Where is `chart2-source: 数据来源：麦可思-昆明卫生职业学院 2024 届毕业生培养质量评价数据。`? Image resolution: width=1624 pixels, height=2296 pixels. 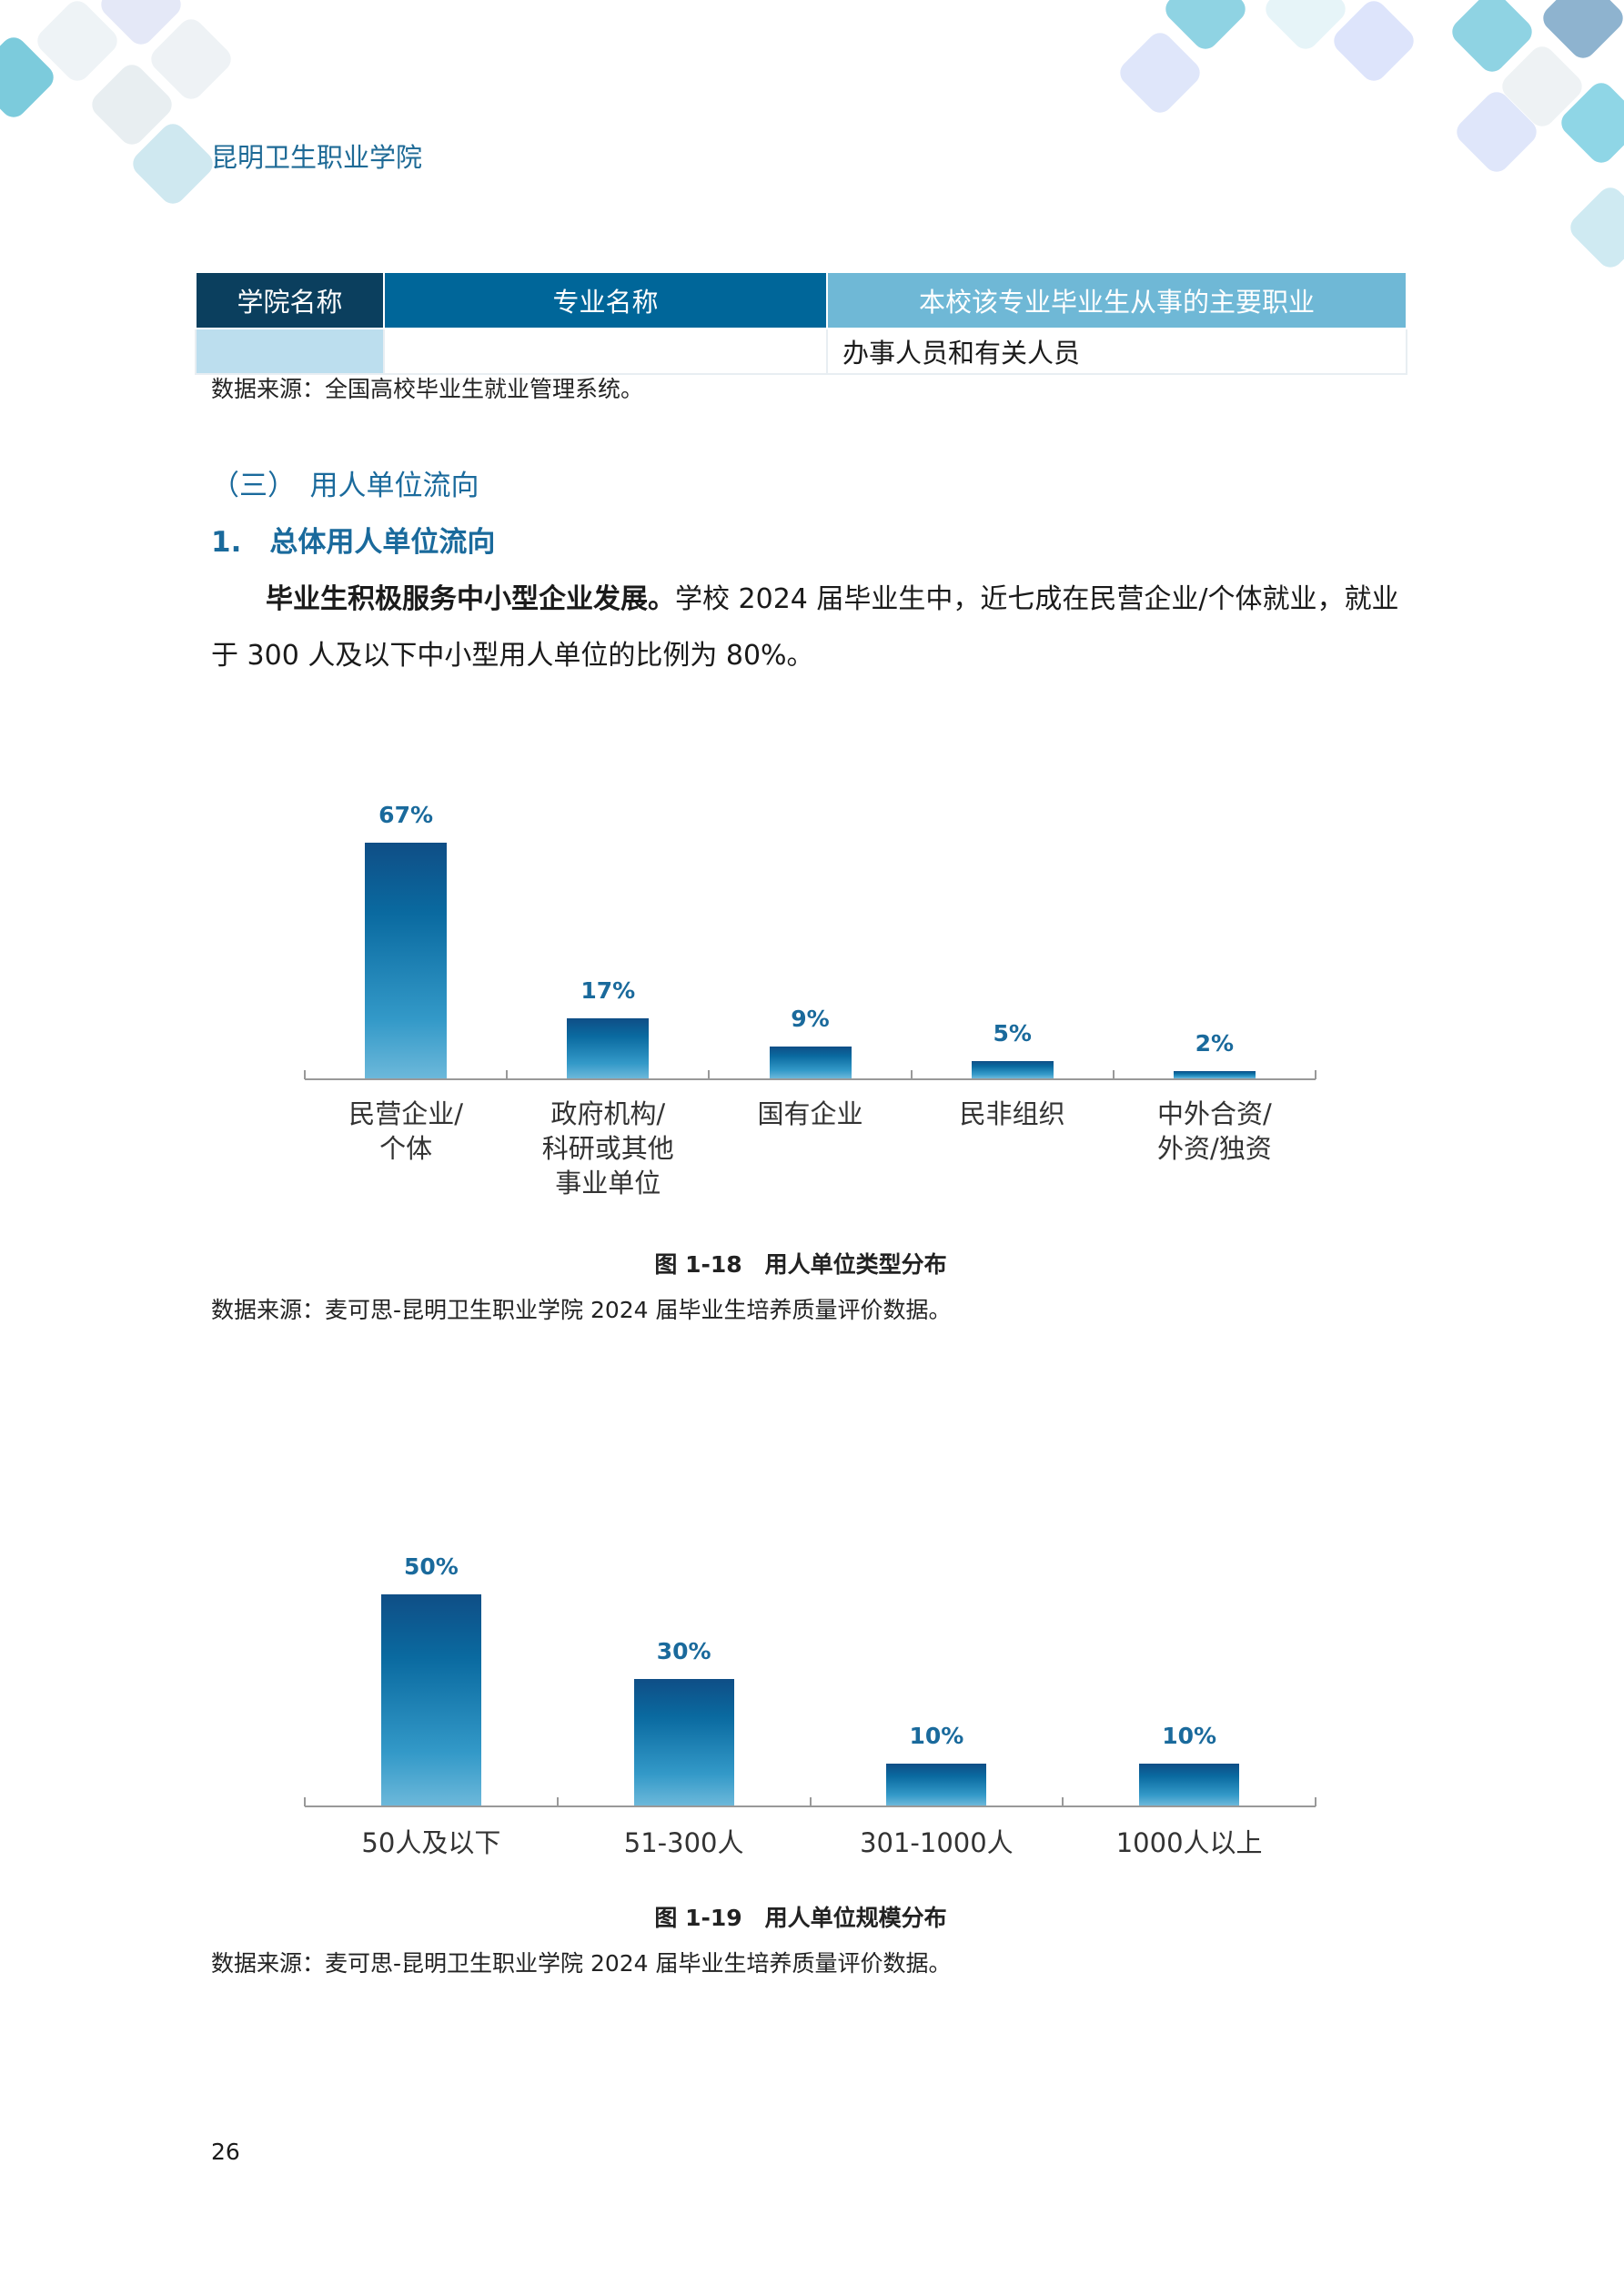
chart2-source: 数据来源：麦可思-昆明卫生职业学院 2024 届毕业生培养质量评价数据。 is located at coordinates (581, 1963).